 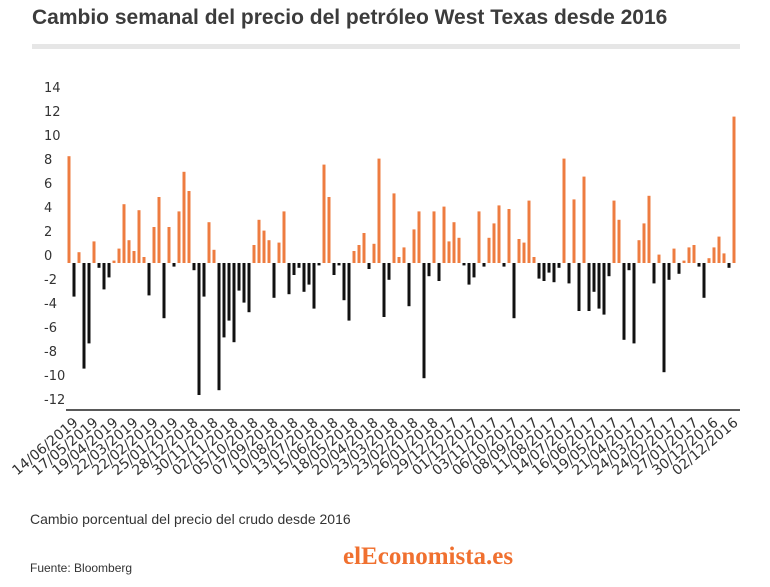 What do you see at coordinates (428, 556) in the screenshot?
I see `publisher-logo: elEconomista.es` at bounding box center [428, 556].